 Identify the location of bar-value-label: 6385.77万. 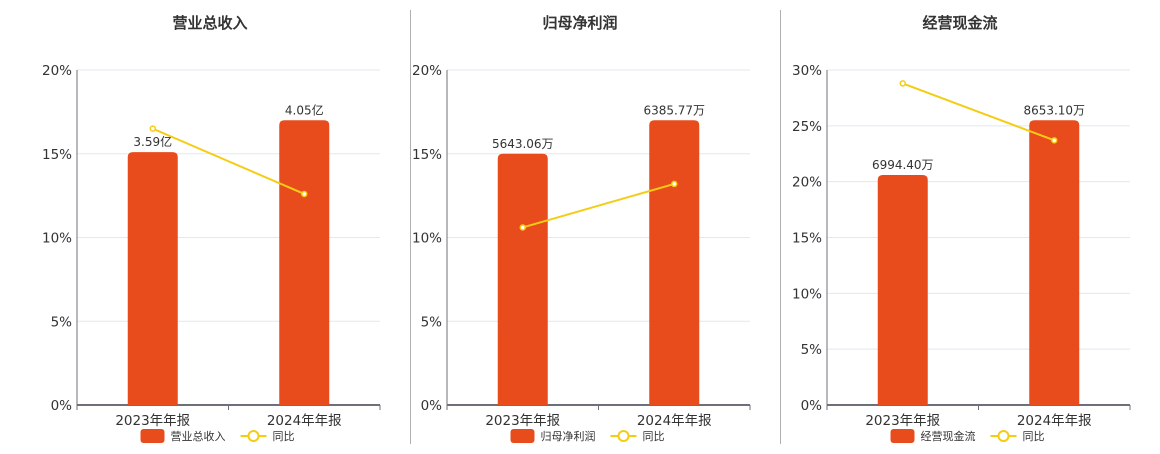
(674, 110).